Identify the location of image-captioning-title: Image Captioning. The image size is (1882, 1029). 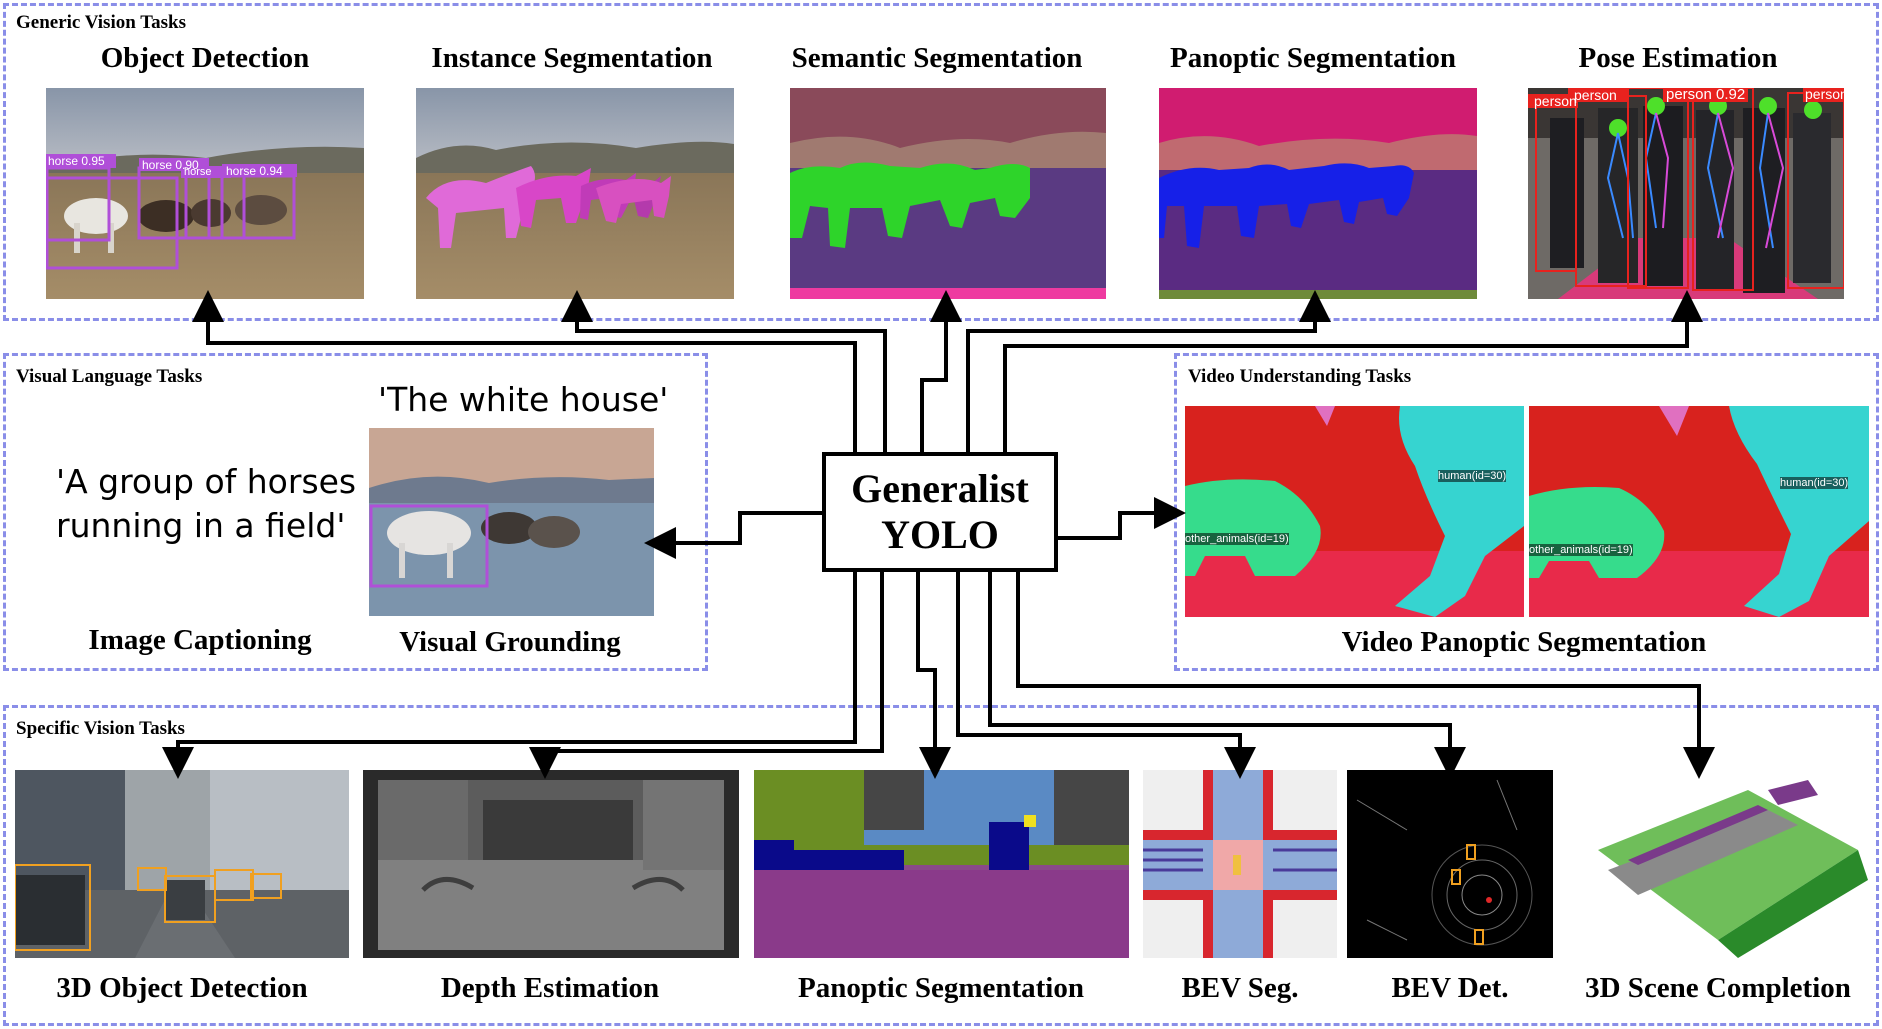
(200, 640).